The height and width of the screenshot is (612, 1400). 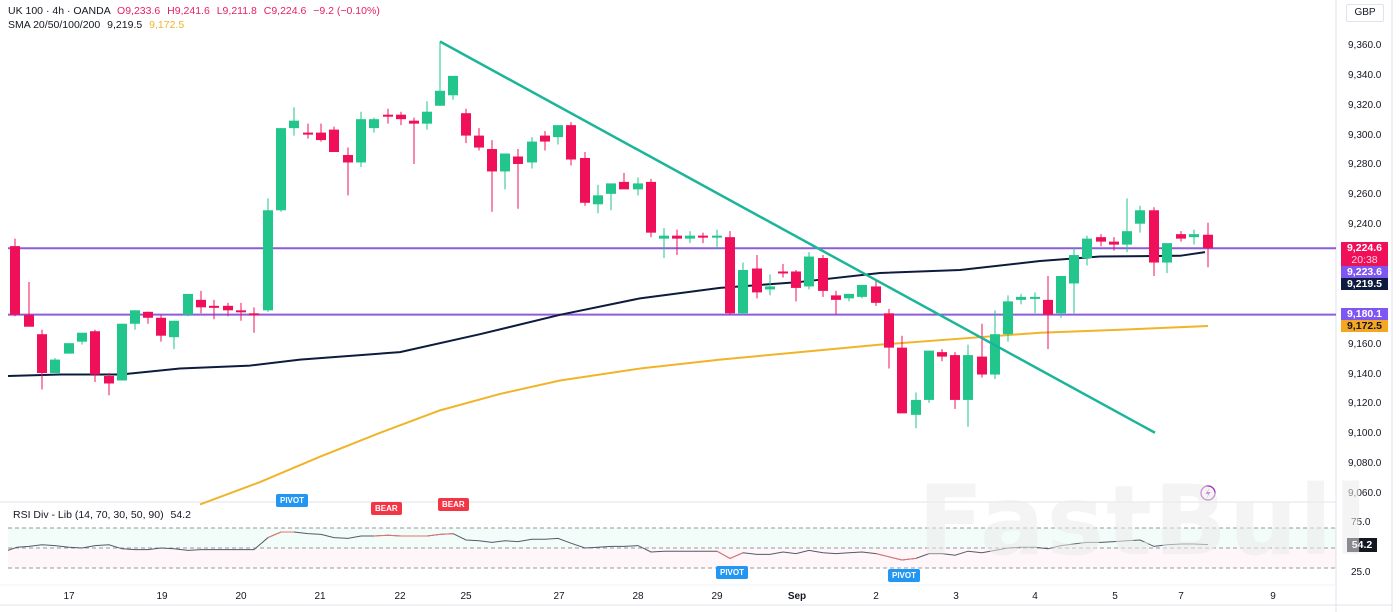 I want to click on price-tick: 9,160.0, so click(x=1365, y=344).